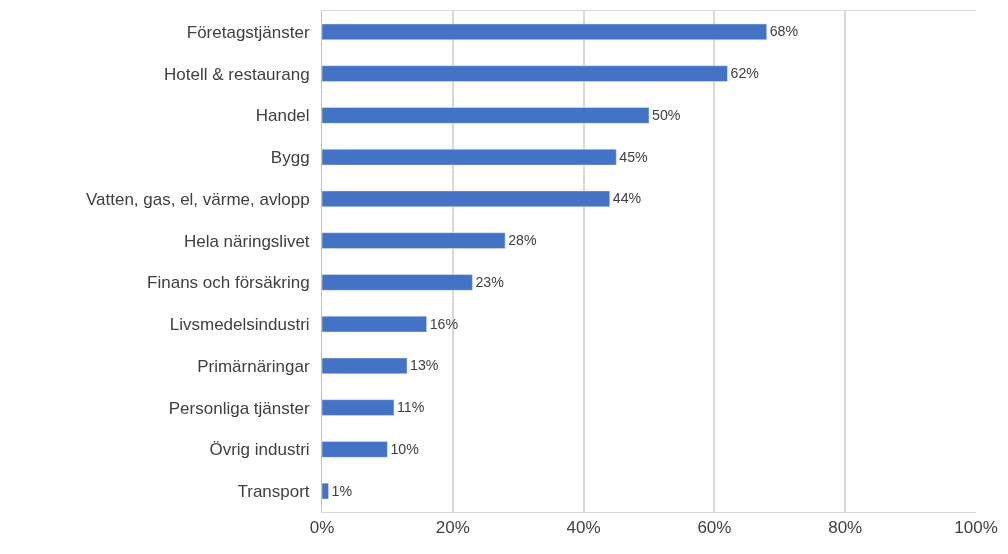  Describe the element at coordinates (239, 325) in the screenshot. I see `y-tick-label: Livsmedelsindustri` at that location.